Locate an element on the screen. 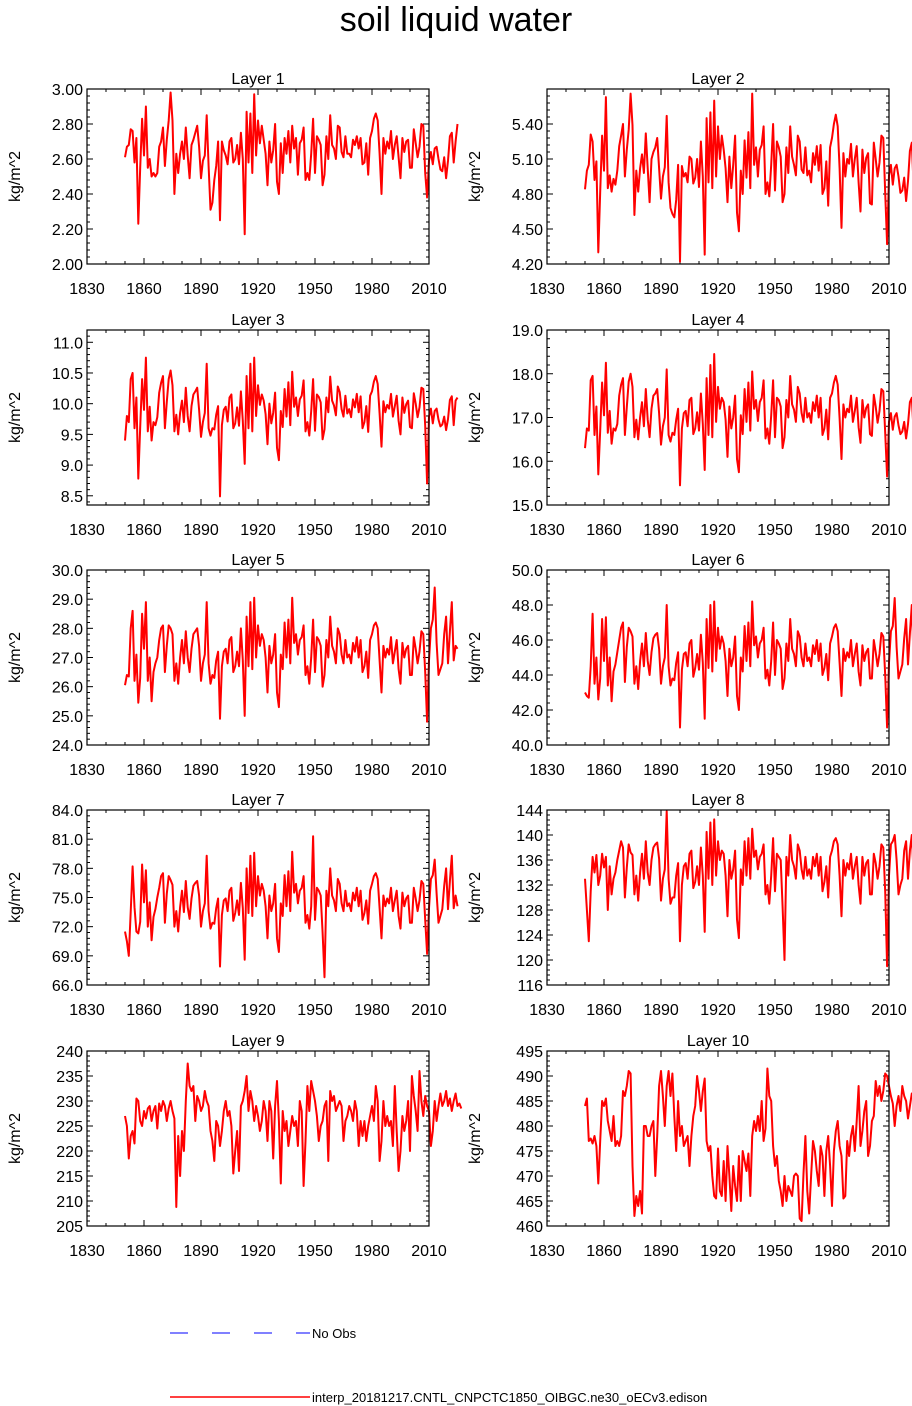 Image resolution: width=912 pixels, height=1406 pixels. y-tick-label: 27.0 is located at coordinates (67, 659).